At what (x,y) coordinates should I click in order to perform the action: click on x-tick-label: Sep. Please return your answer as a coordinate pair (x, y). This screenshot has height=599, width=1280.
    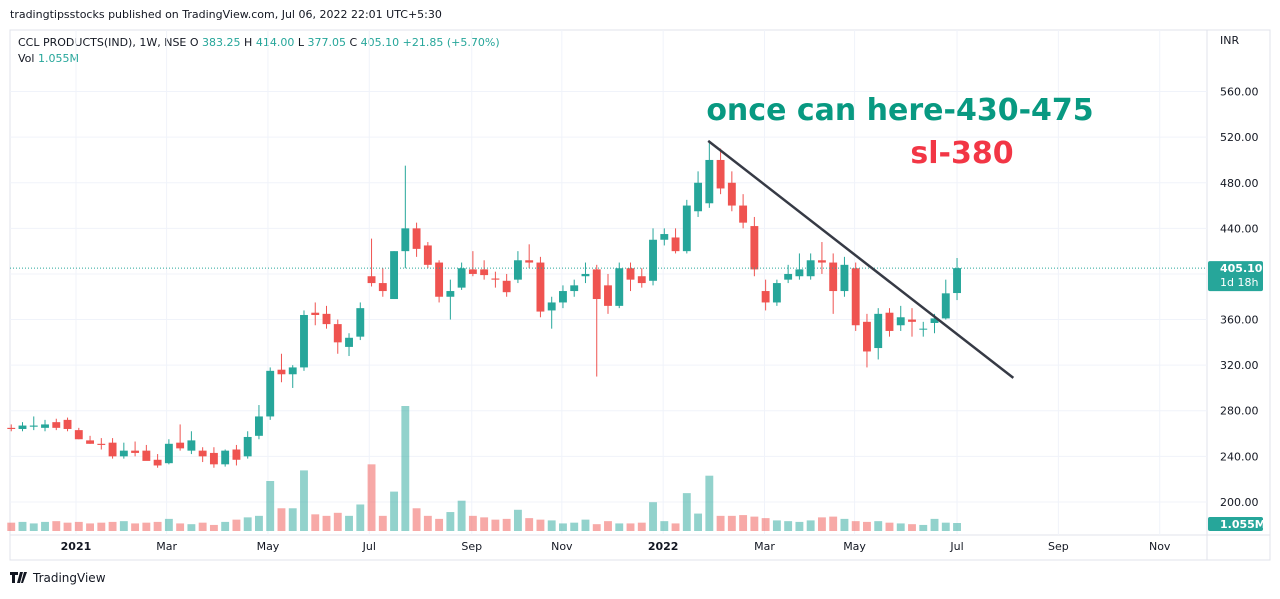
    Looking at the image, I should click on (471, 546).